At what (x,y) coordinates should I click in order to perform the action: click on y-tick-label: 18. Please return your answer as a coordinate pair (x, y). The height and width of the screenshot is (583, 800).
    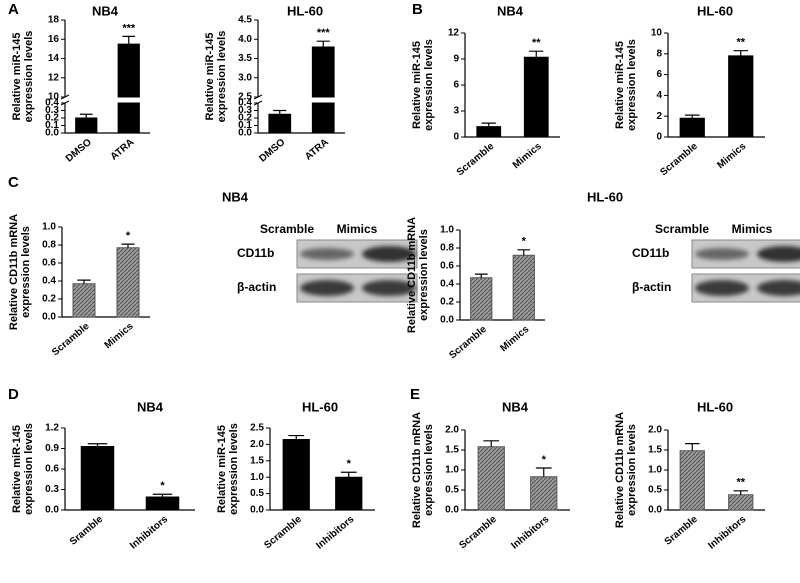
    Looking at the image, I should click on (54, 20).